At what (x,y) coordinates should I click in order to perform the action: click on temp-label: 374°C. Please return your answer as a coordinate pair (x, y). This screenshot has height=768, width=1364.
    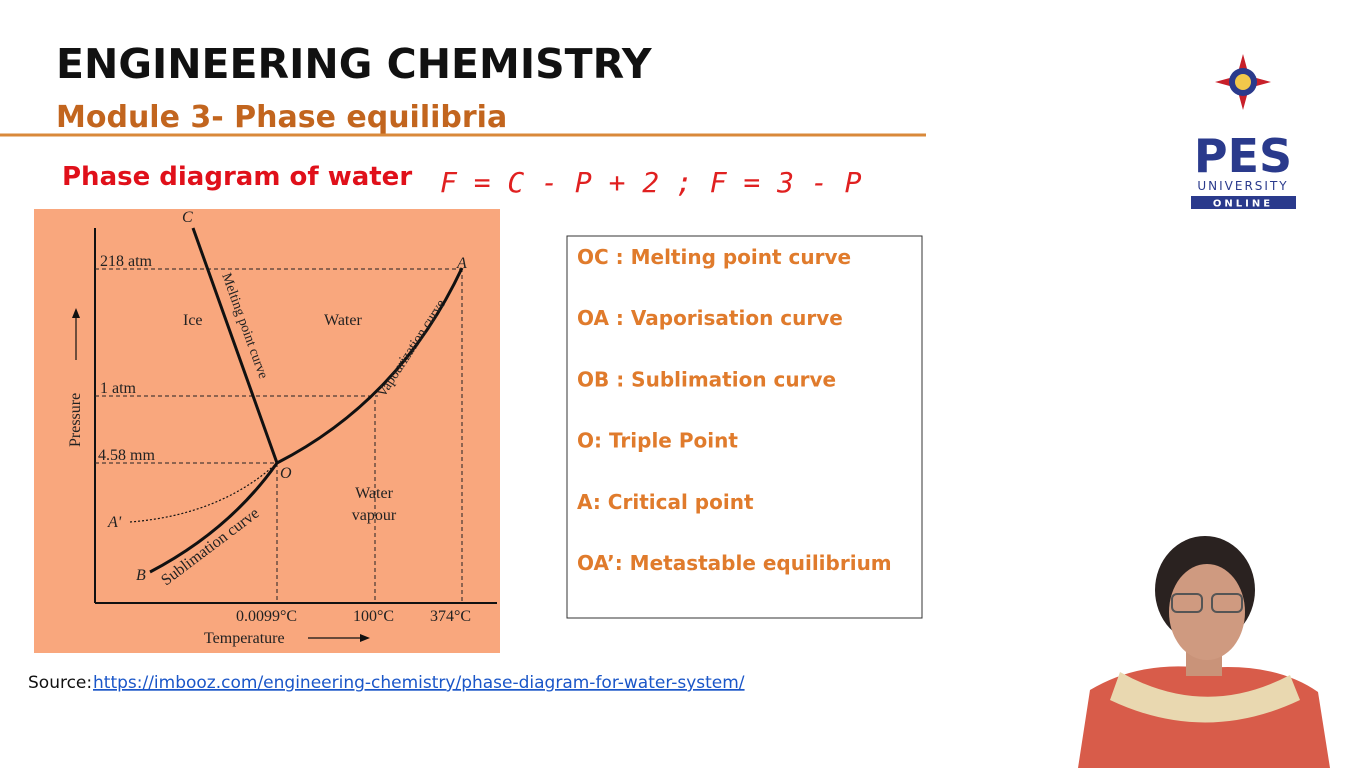
    Looking at the image, I should click on (450, 616).